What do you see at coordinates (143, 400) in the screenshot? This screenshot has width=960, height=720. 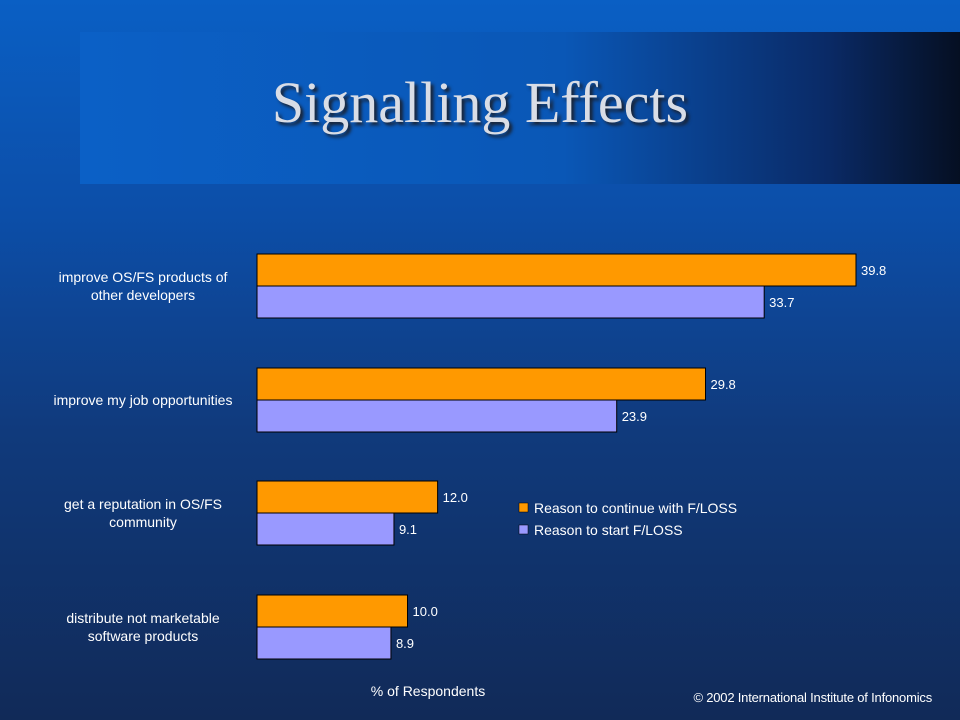 I see `category-label-1-line-0: improve my job opportunities` at bounding box center [143, 400].